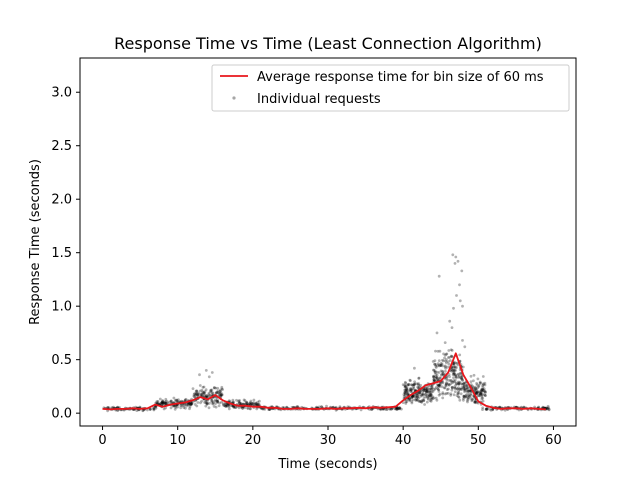  I want to click on average-response-line, so click(324, 381).